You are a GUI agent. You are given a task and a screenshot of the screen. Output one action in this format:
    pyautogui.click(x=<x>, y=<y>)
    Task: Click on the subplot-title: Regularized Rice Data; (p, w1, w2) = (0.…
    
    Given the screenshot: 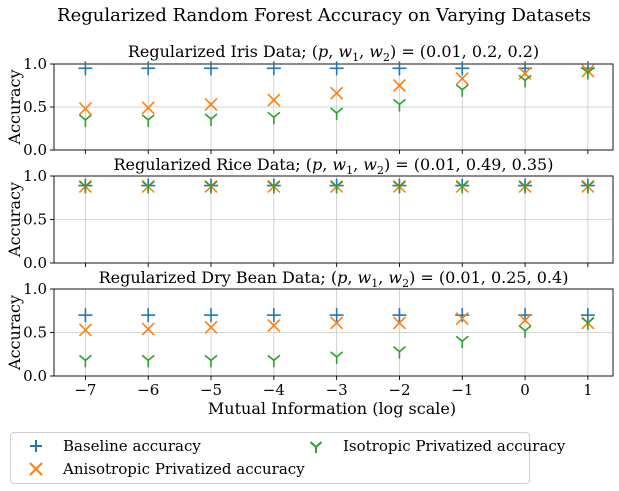 What is the action you would take?
    pyautogui.click(x=334, y=166)
    